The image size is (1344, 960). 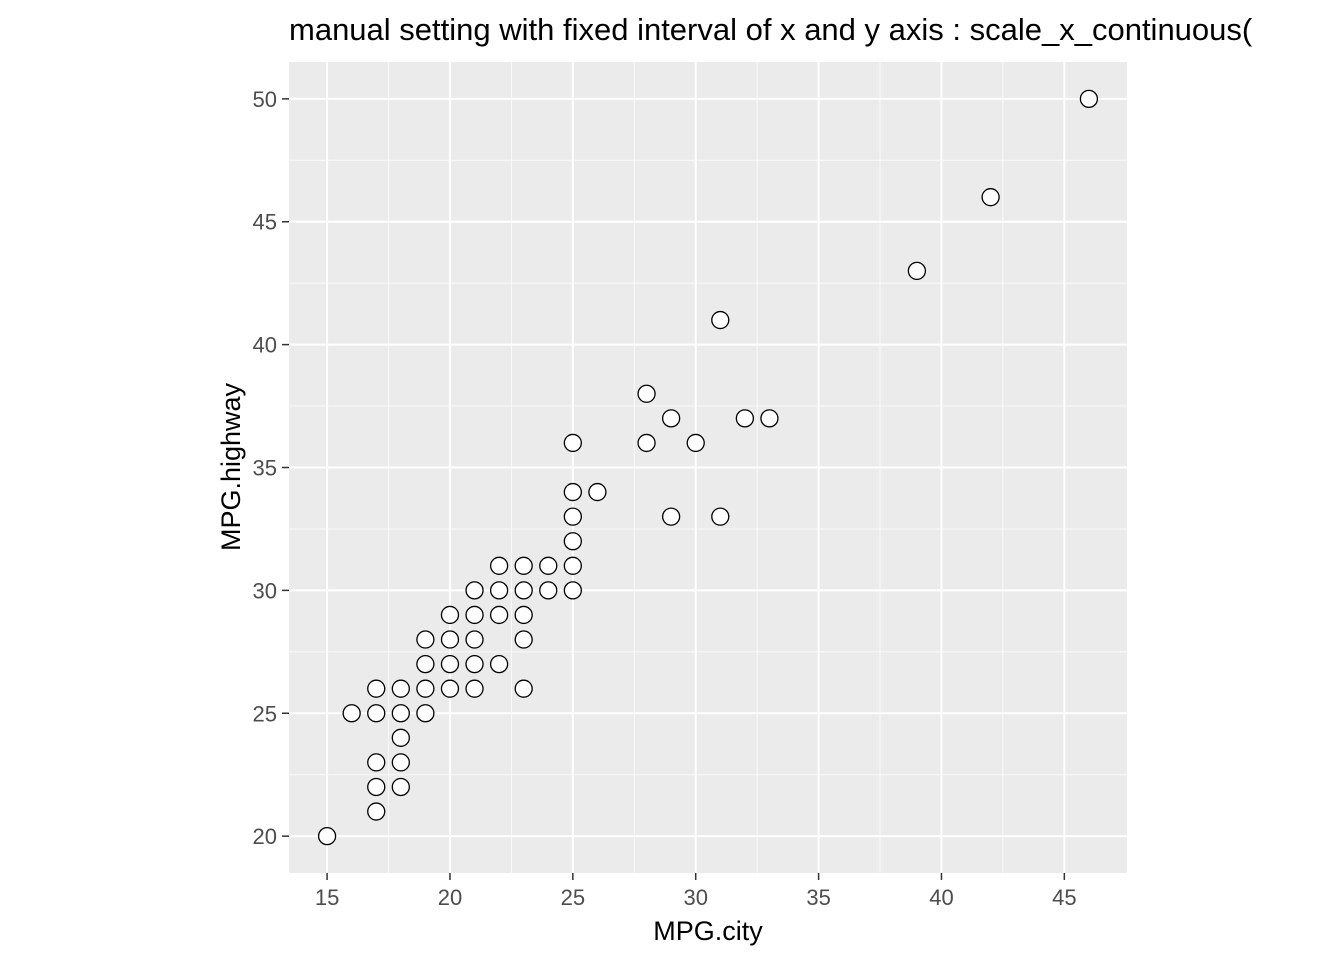 I want to click on y-tick-label: 25, so click(x=265, y=713).